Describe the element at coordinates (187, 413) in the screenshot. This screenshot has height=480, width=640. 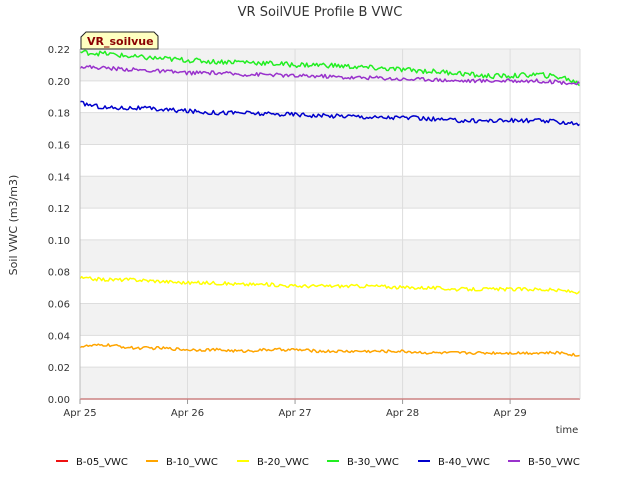
I see `x-tick-label: Apr 26` at that location.